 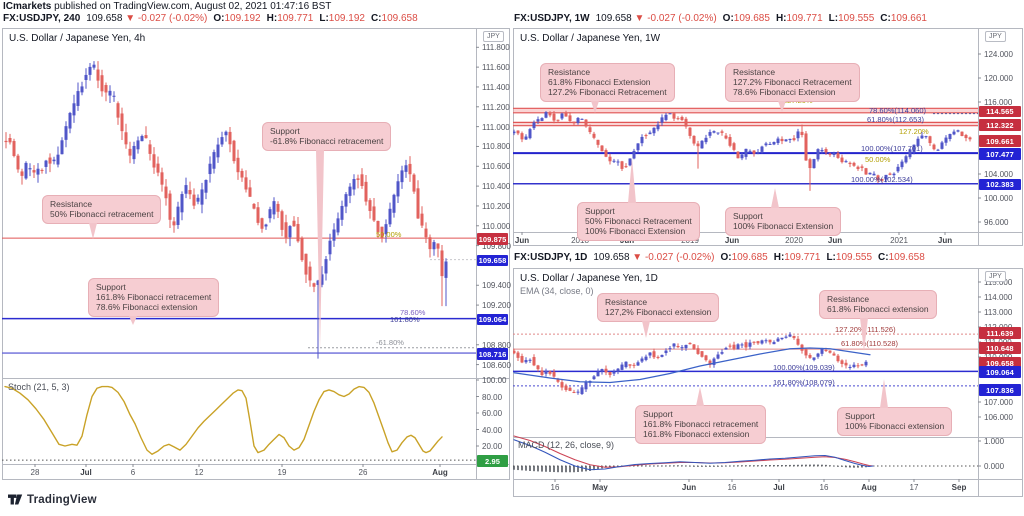 I want to click on annotation-callout: Resistance 50% Fibonacci retracement, so click(x=102, y=217).